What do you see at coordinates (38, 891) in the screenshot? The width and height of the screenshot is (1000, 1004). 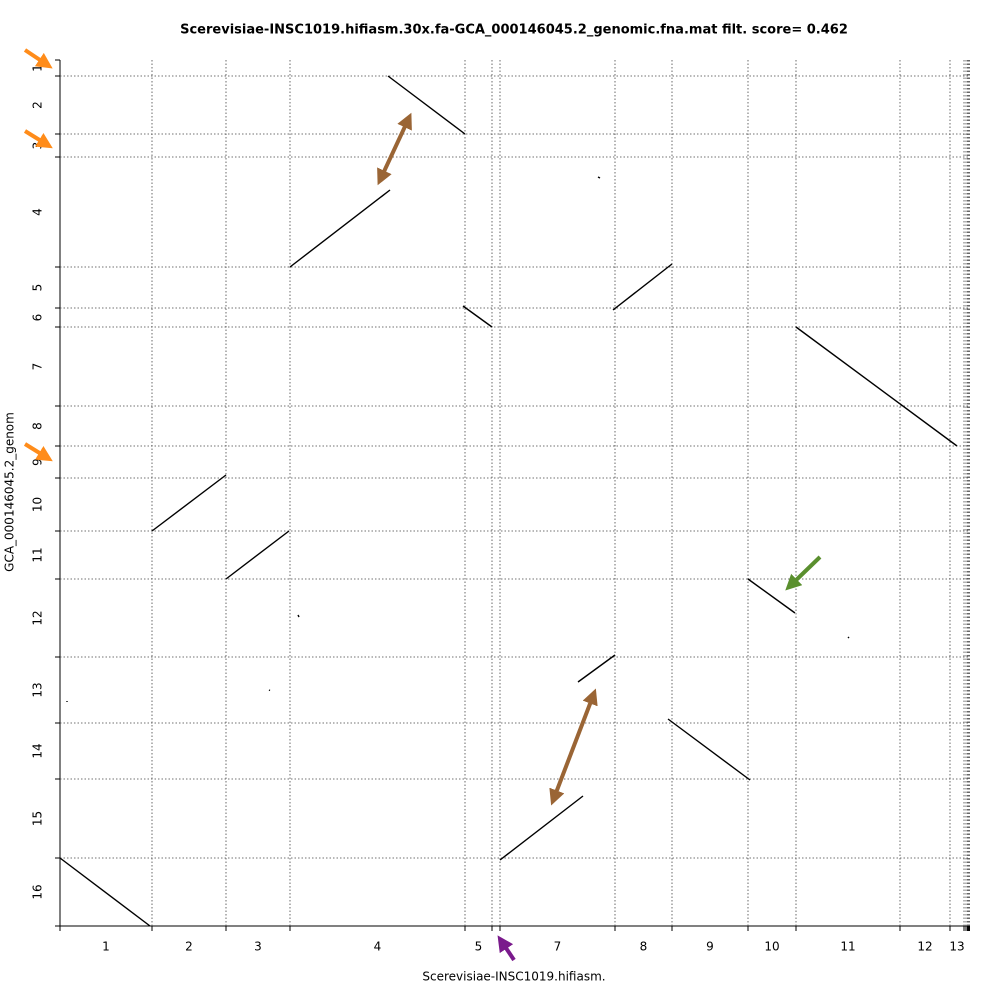 I see `y-tick-label: 16` at bounding box center [38, 891].